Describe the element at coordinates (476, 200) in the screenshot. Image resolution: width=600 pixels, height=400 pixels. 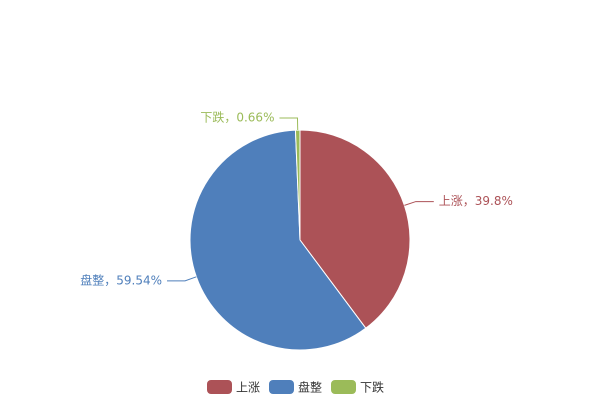
I see `data-label: 上涨，39.8%` at that location.